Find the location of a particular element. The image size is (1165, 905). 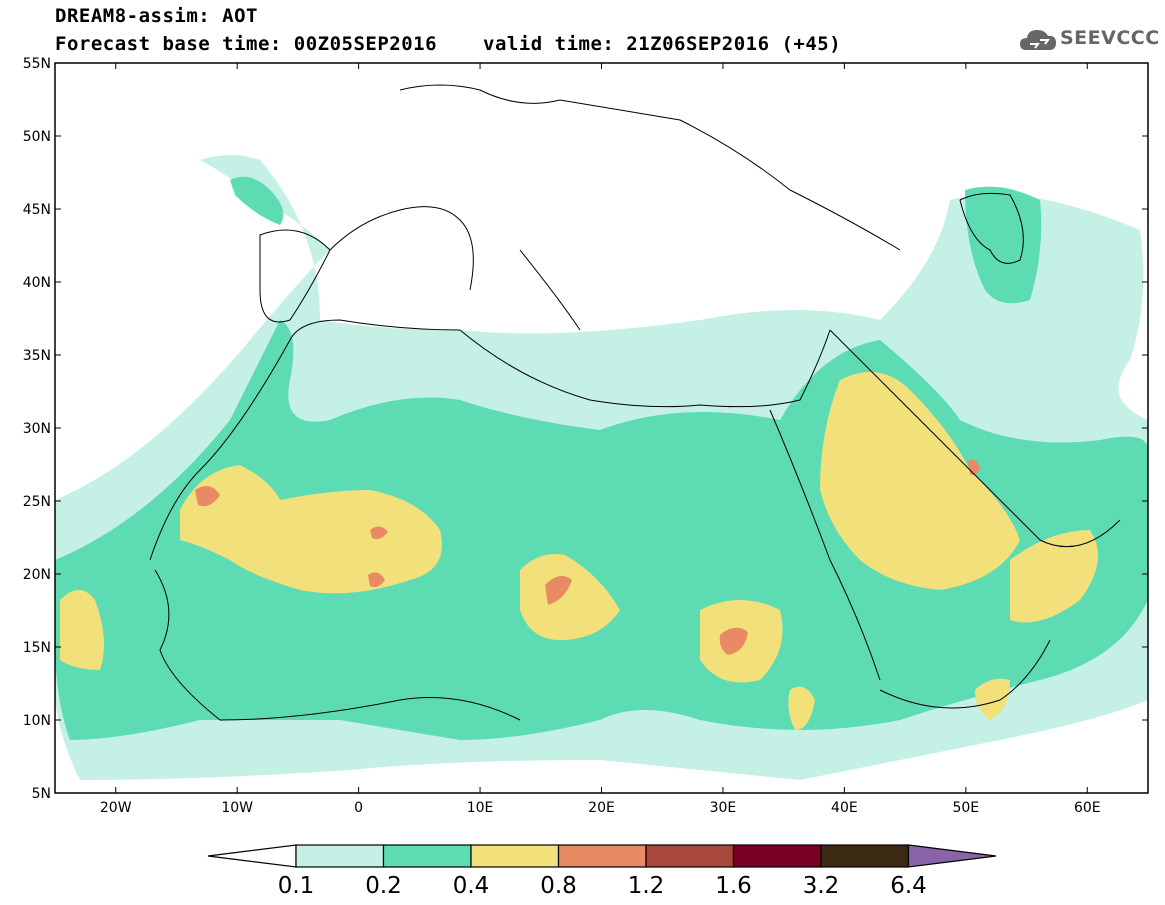

lon-tick-label: 10W is located at coordinates (237, 808).